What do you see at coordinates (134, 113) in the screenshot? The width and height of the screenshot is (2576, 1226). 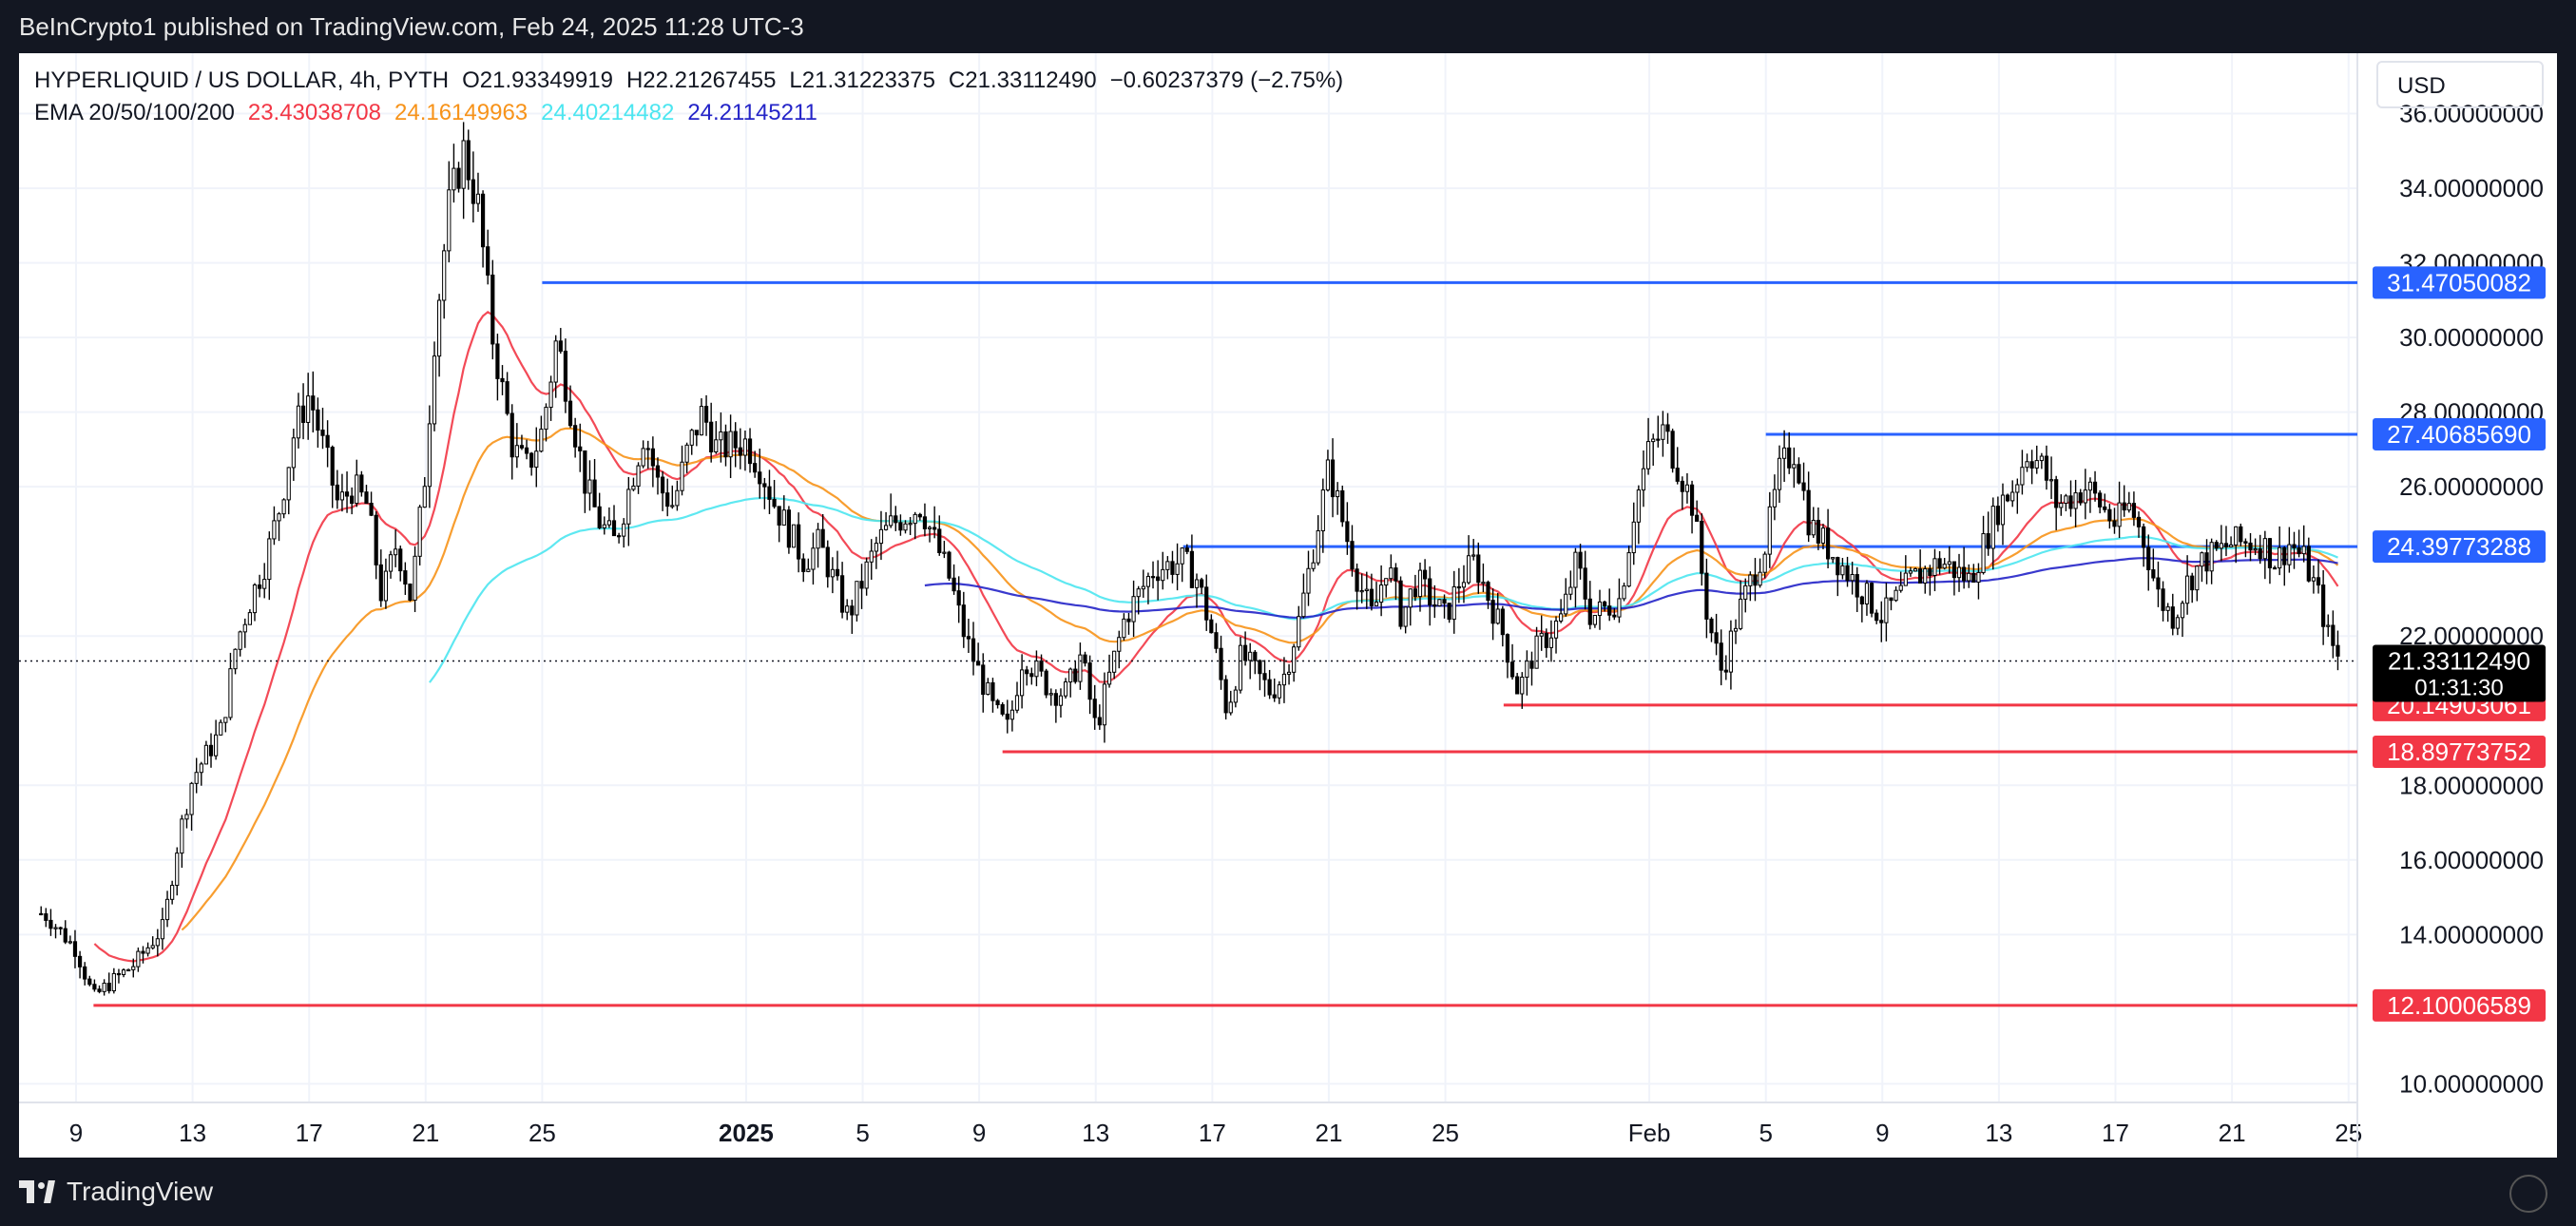 I see `ema-label: EMA 20/50/100/200` at bounding box center [134, 113].